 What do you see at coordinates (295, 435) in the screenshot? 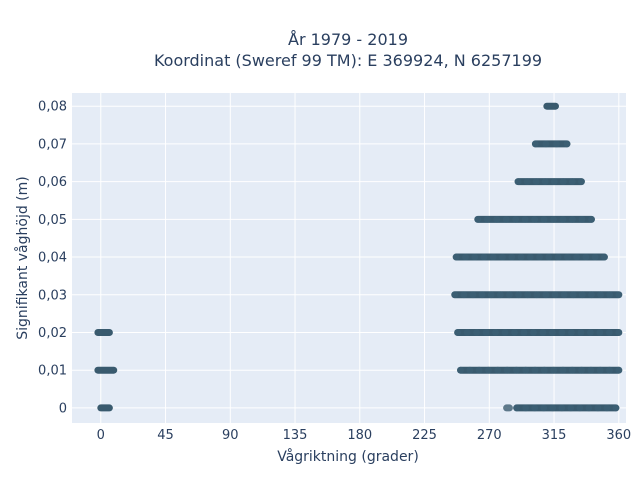
I see `x-tick-label: 135` at bounding box center [295, 435].